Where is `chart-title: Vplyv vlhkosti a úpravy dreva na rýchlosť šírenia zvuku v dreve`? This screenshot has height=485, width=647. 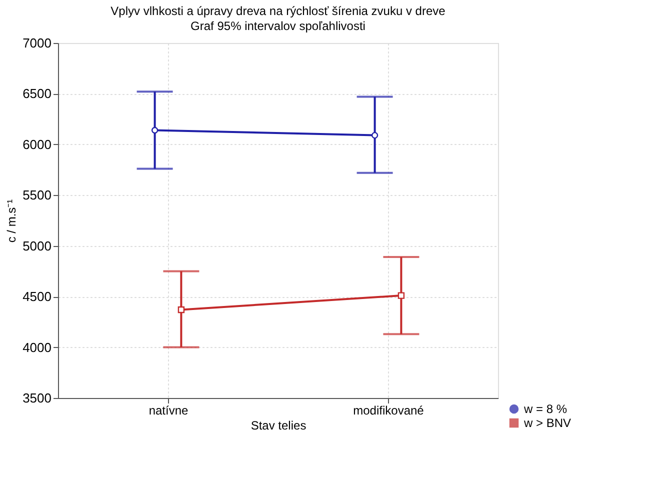
chart-title: Vplyv vlhkosti a úpravy dreva na rýchlosť šírenia zvuku v dreve is located at coordinates (278, 11).